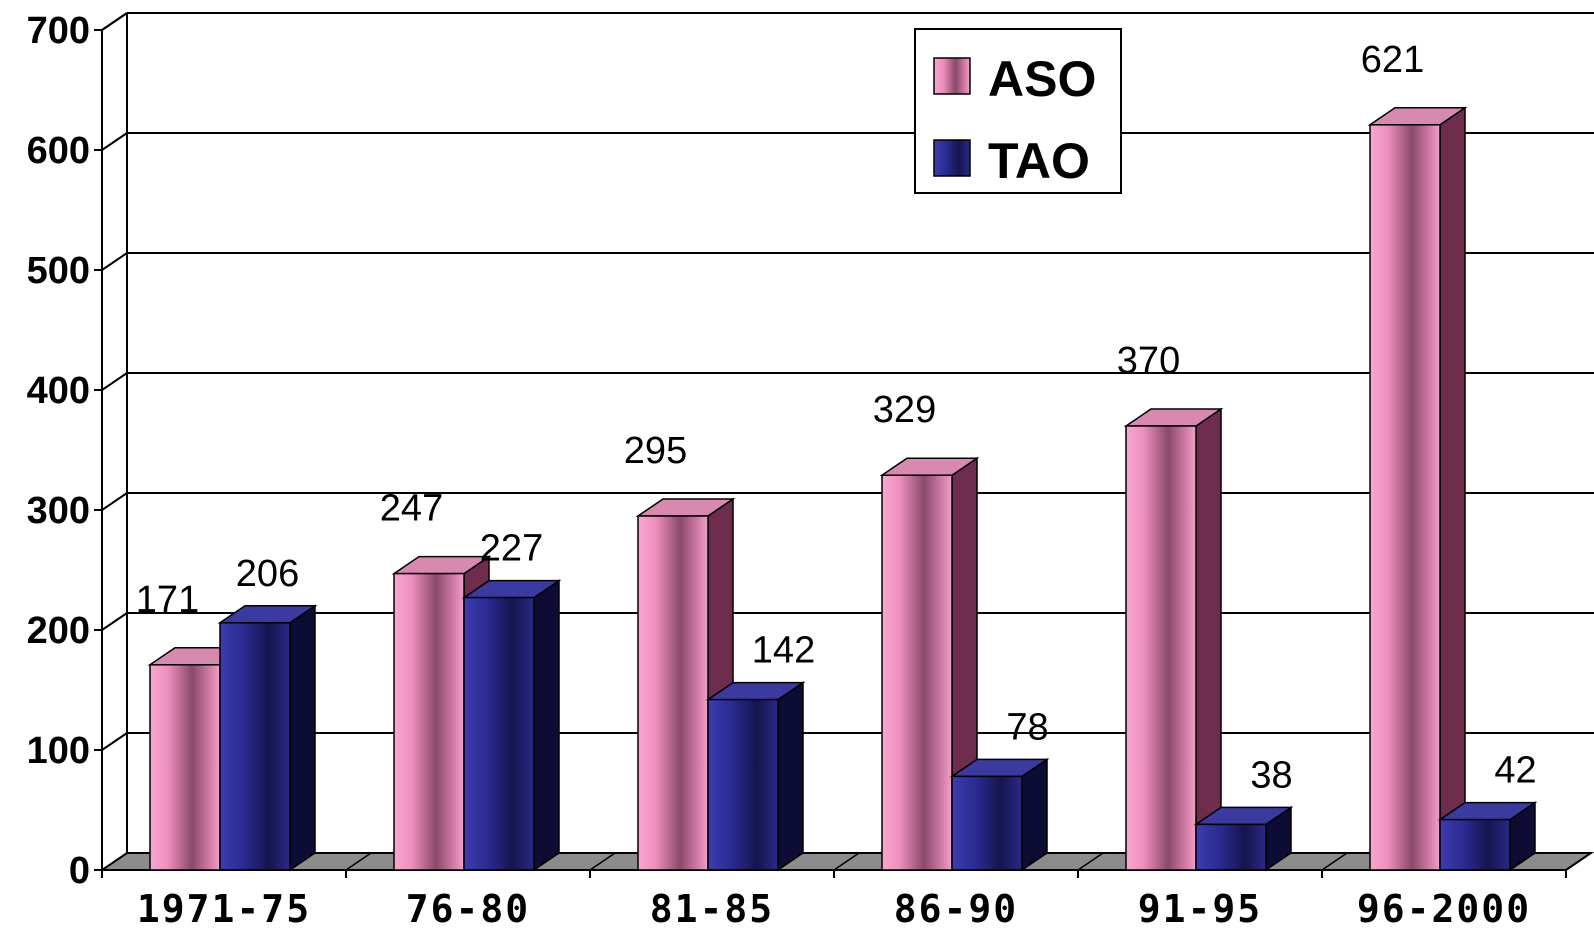  I want to click on x-tick-label: 81-85, so click(712, 909).